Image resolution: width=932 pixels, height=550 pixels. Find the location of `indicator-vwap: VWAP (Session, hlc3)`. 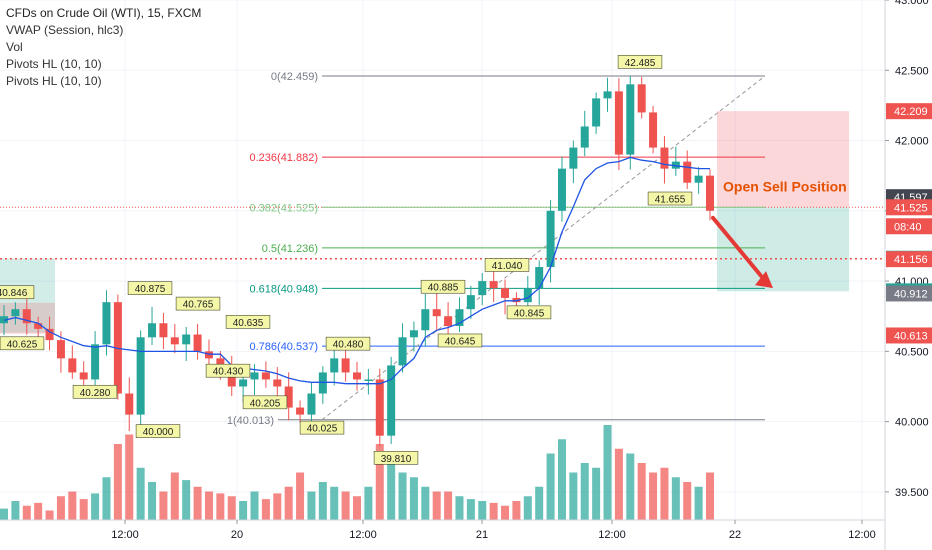

indicator-vwap: VWAP (Session, hlc3) is located at coordinates (65, 30).